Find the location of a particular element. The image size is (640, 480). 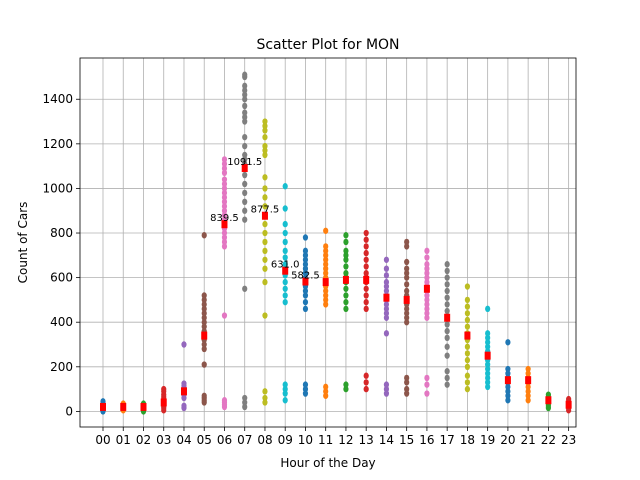

median-label: 839.5 is located at coordinates (224, 218).